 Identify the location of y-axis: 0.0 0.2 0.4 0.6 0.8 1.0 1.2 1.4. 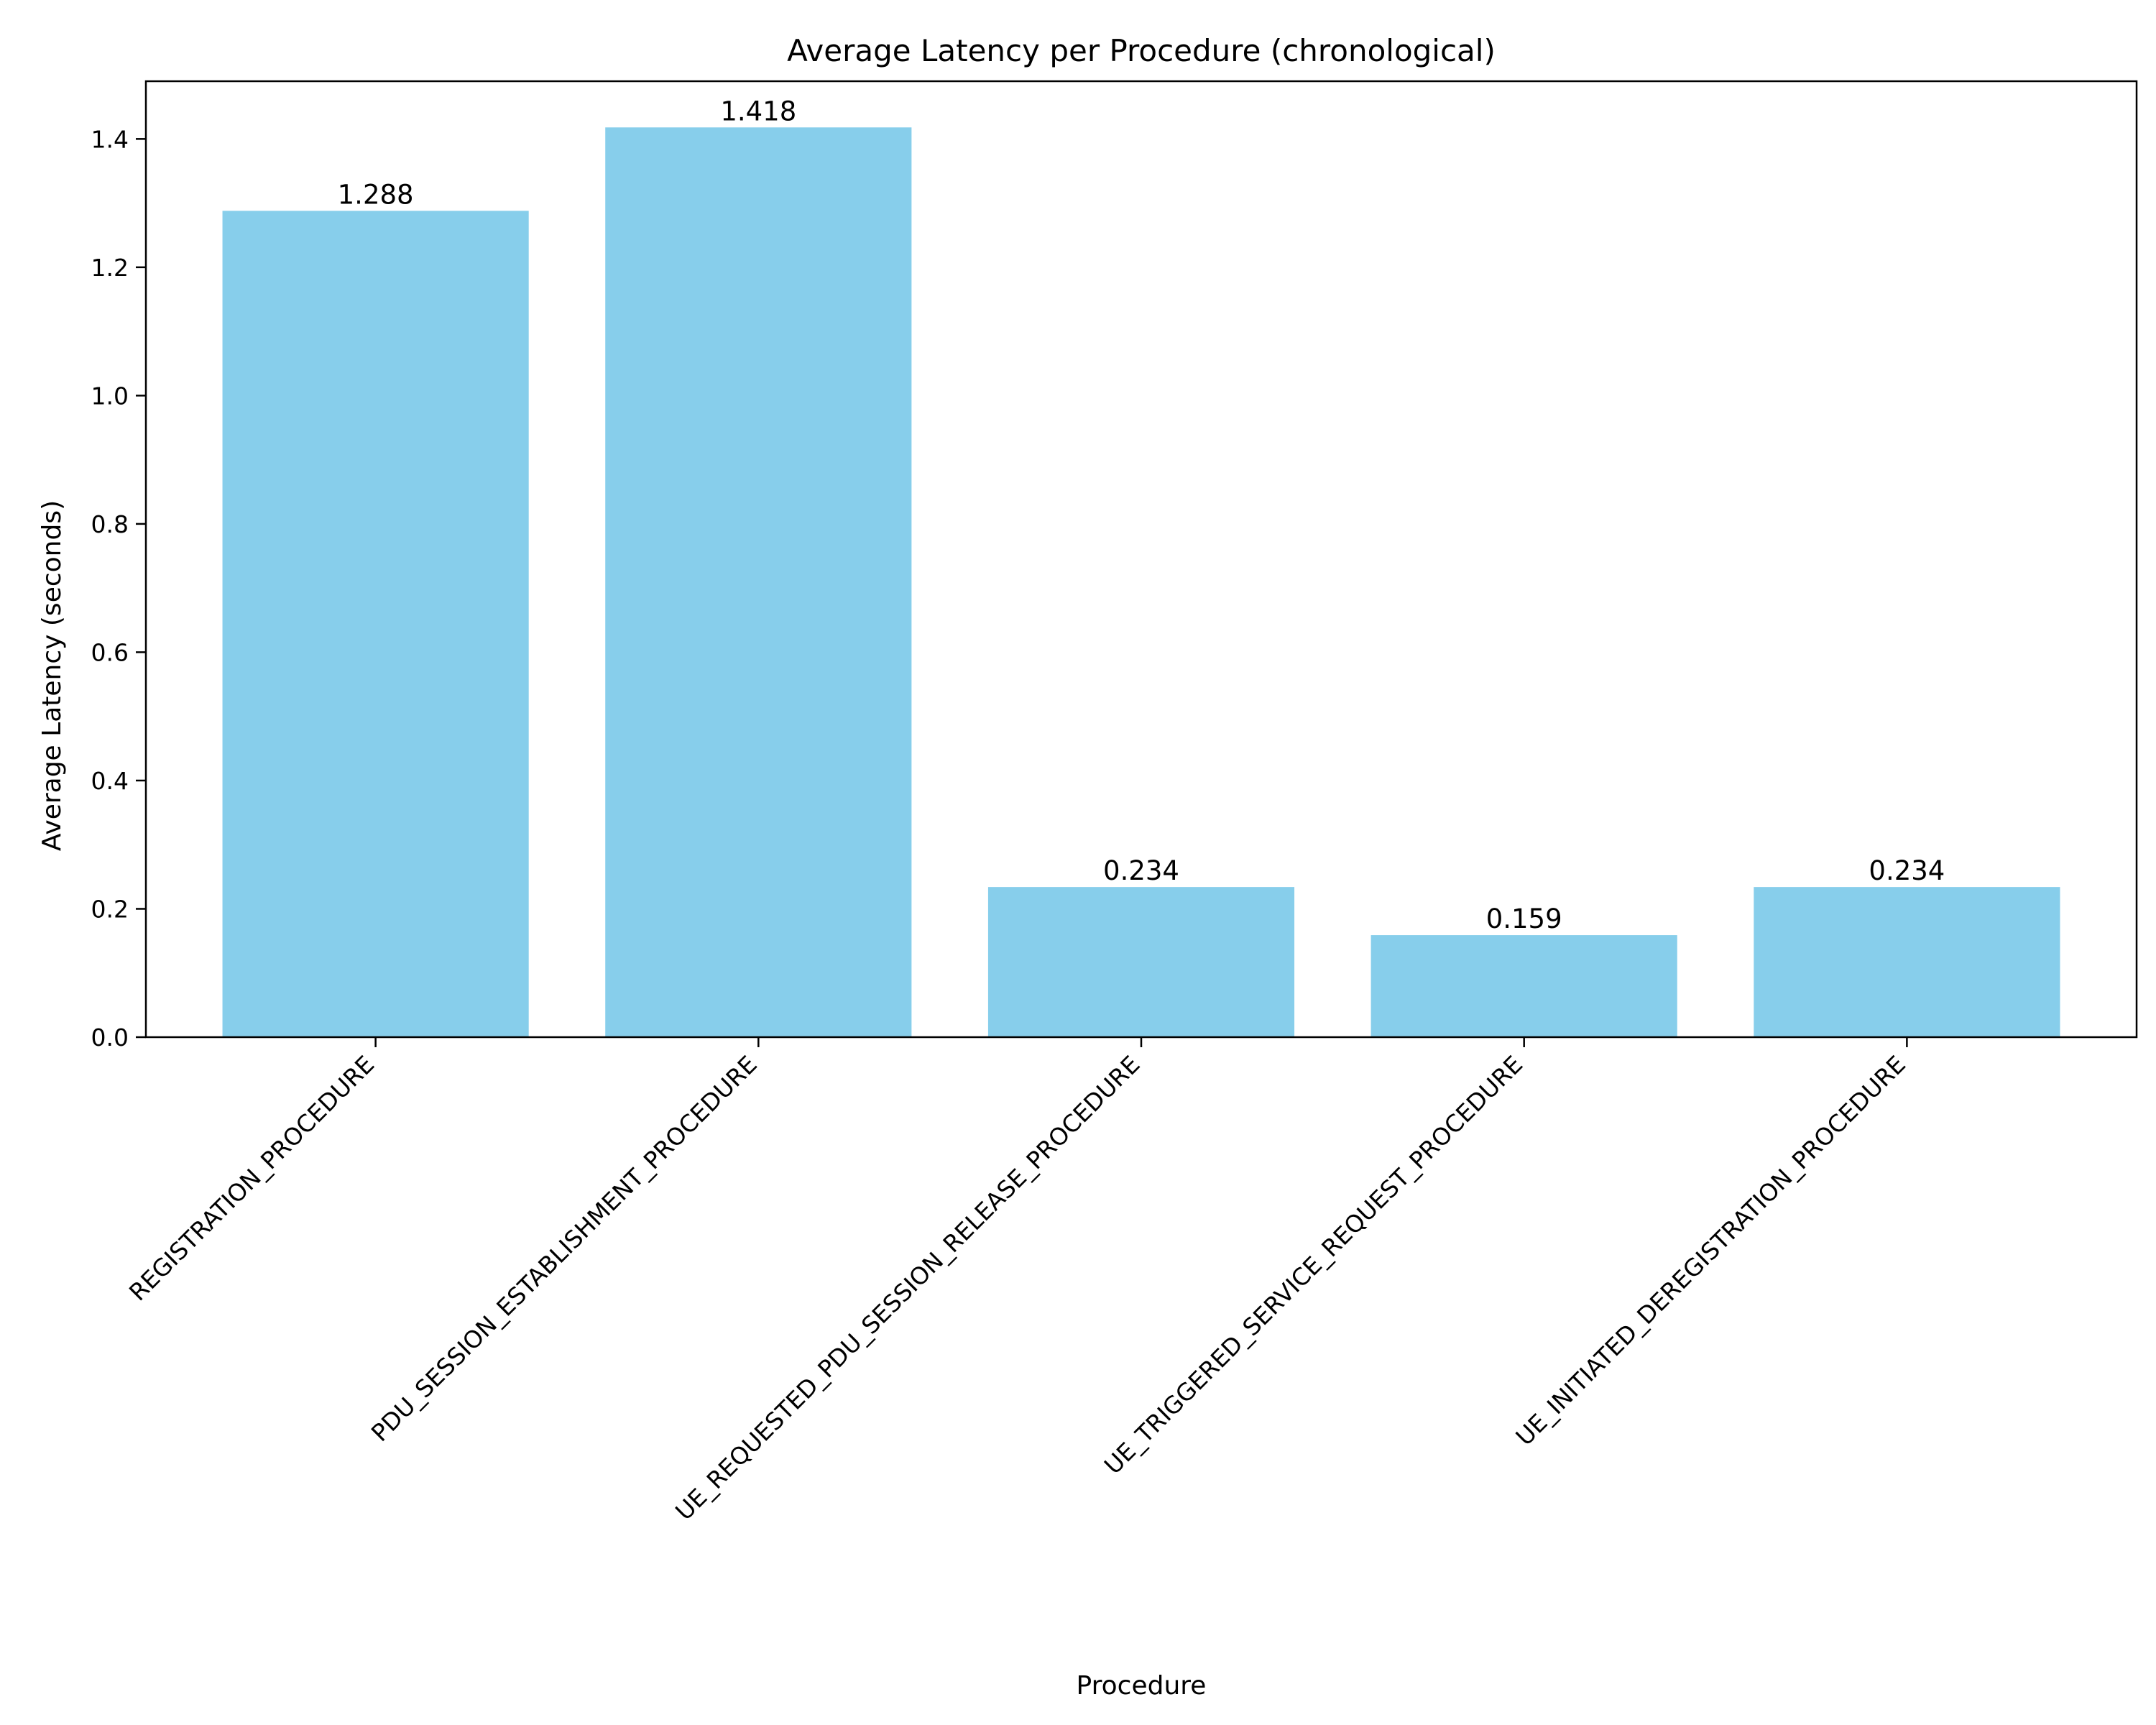
(118, 588).